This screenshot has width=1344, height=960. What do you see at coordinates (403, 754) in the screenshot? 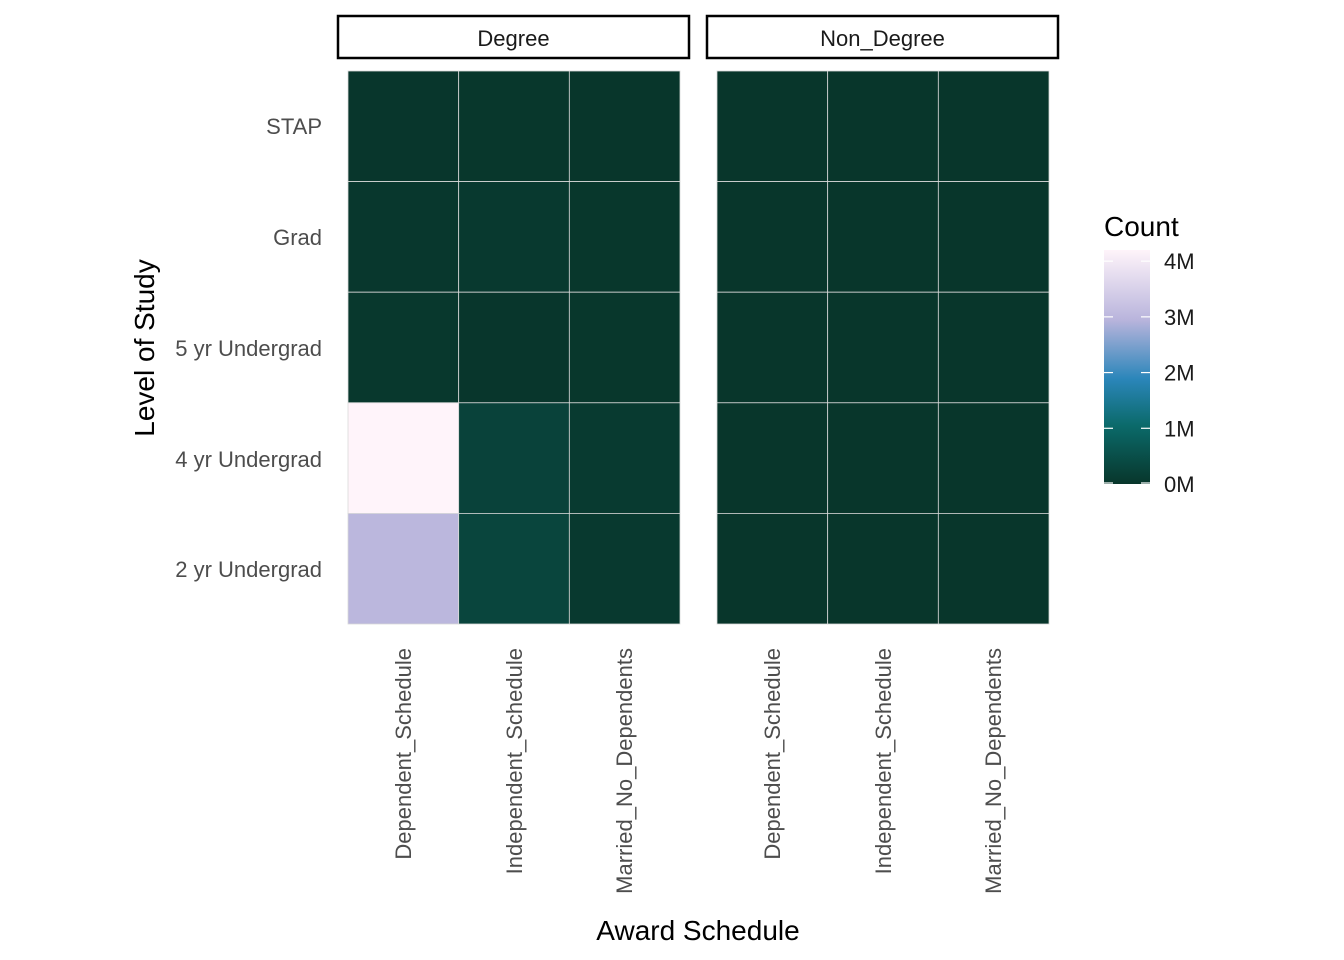
I see `x-tick-degree-dependent: Dependent_Schedule` at bounding box center [403, 754].